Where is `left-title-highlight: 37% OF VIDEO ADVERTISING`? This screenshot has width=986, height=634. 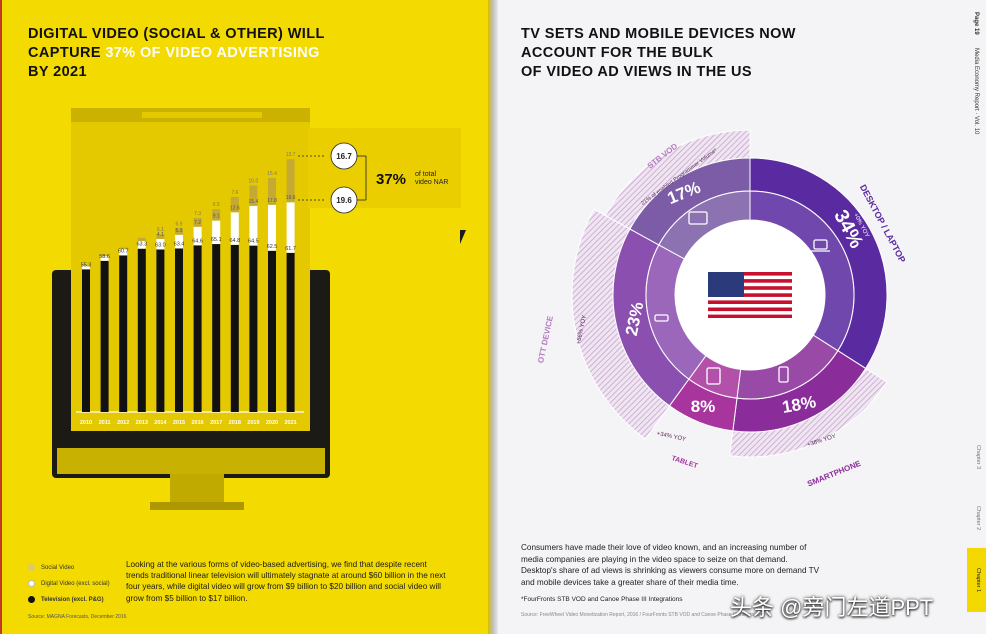
left-title-highlight: 37% OF VIDEO ADVERTISING is located at coordinates (212, 53).